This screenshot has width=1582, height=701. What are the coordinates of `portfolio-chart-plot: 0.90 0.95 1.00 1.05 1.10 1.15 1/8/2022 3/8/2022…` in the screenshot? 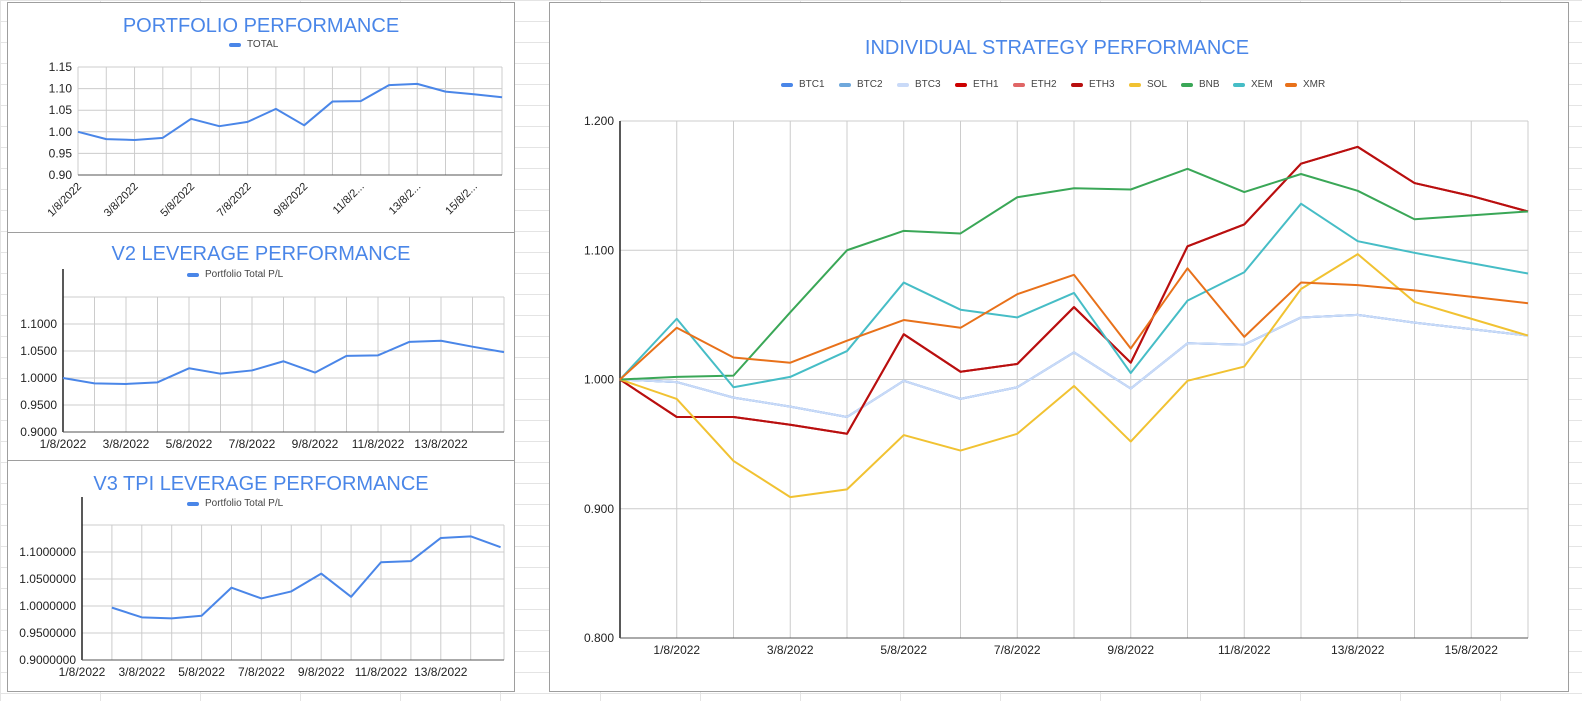 It's located at (273, 139).